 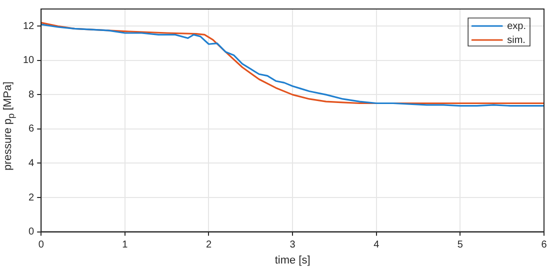 I want to click on x-tick-label: 4, so click(x=377, y=245).